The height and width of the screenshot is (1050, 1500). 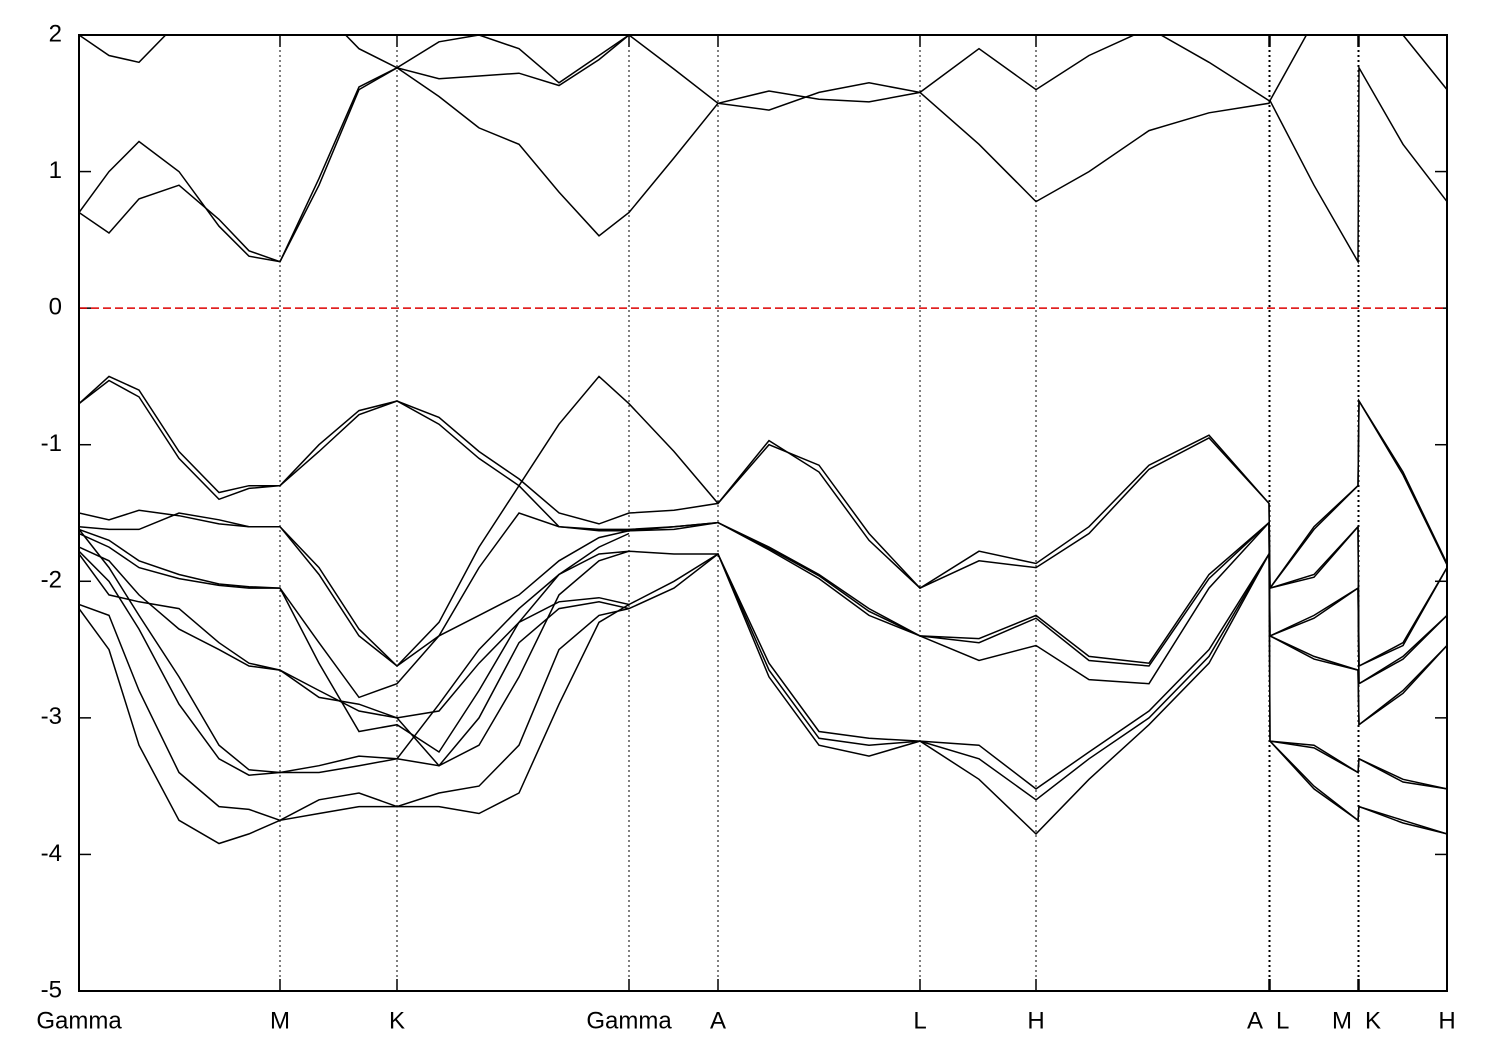 I want to click on y-tick-label: -5, so click(x=51, y=989).